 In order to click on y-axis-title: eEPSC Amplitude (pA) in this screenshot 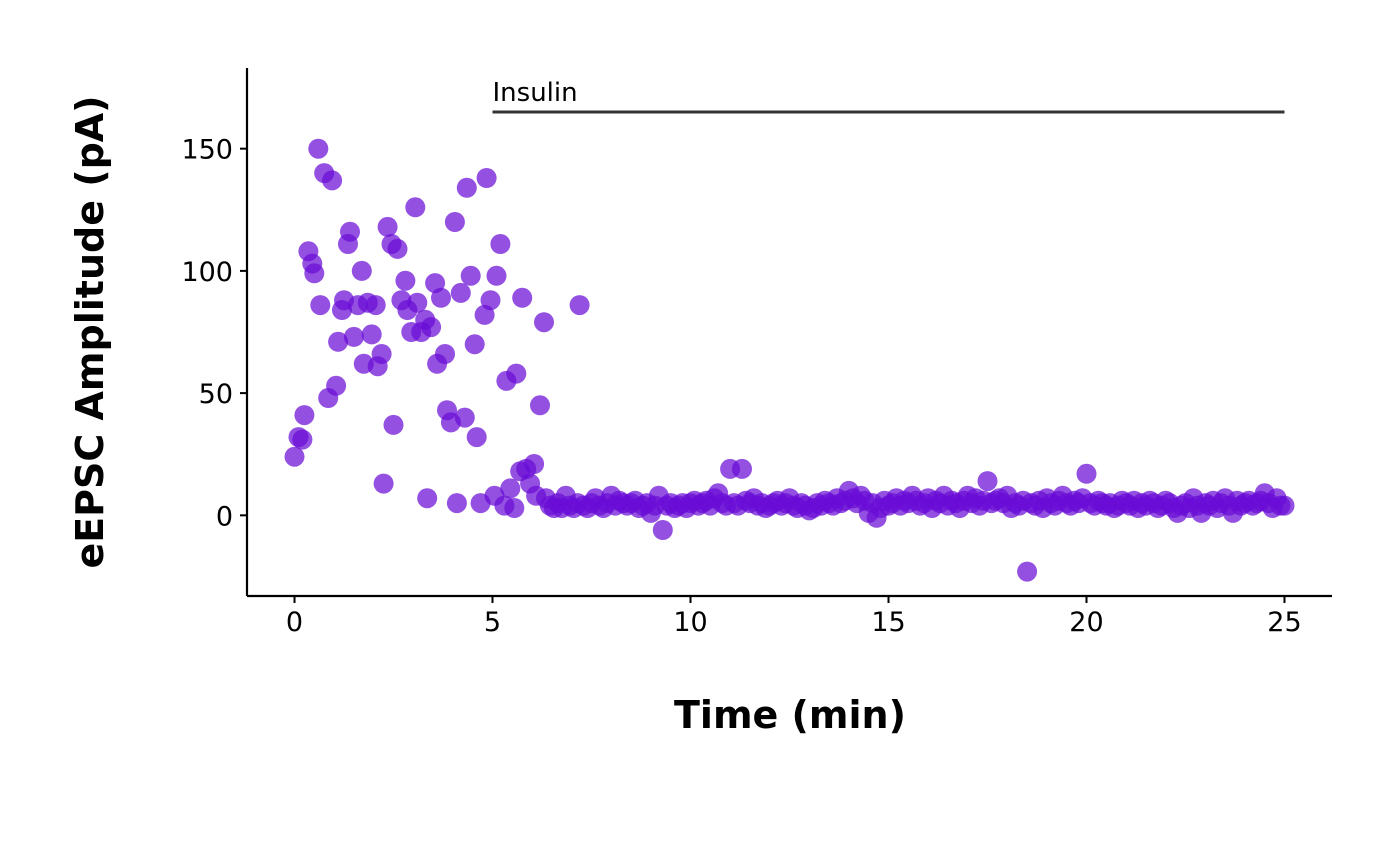, I will do `click(90, 331)`.